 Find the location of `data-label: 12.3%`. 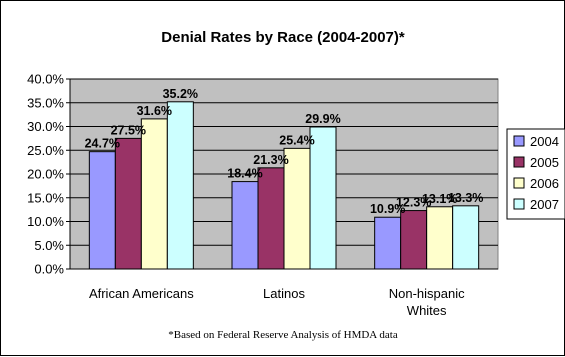

data-label: 12.3% is located at coordinates (413, 203).